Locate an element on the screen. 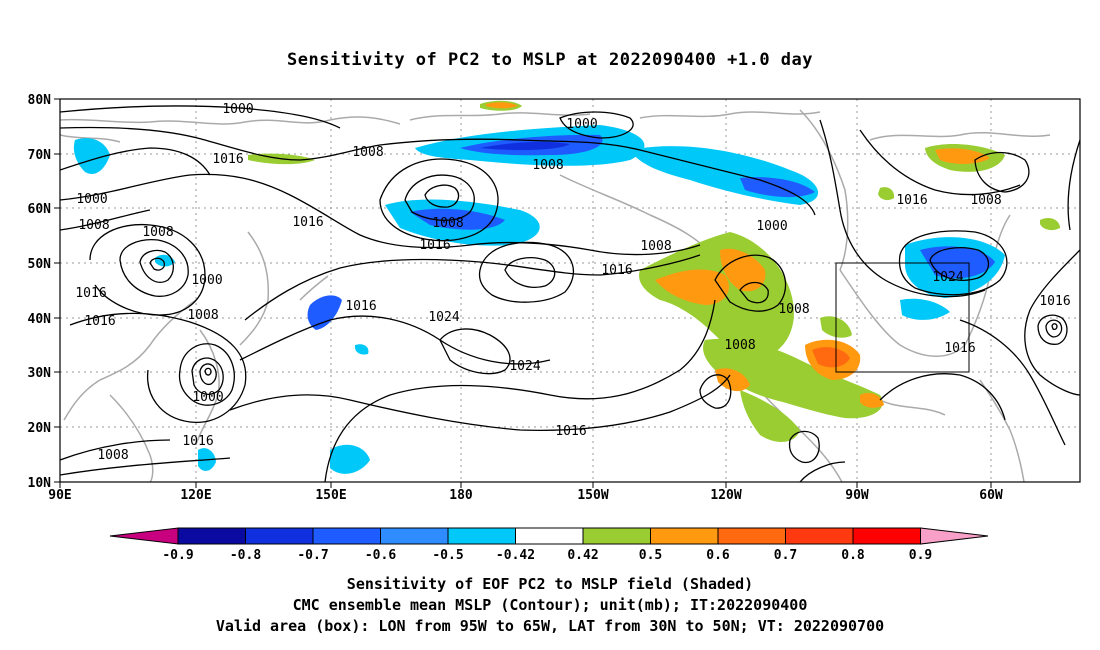  lon-label: 120W is located at coordinates (725, 495).